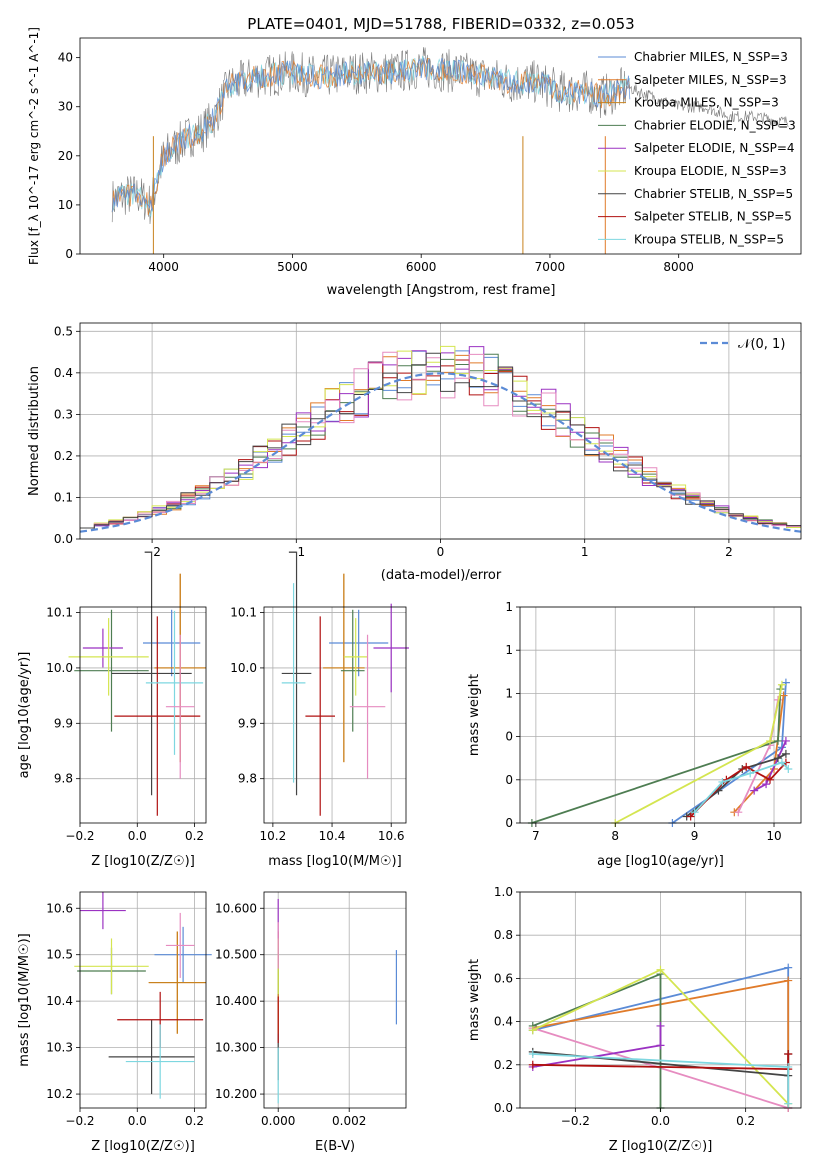 This screenshot has width=819, height=1170. I want to click on x-tick-label: 10.2, so click(273, 836).